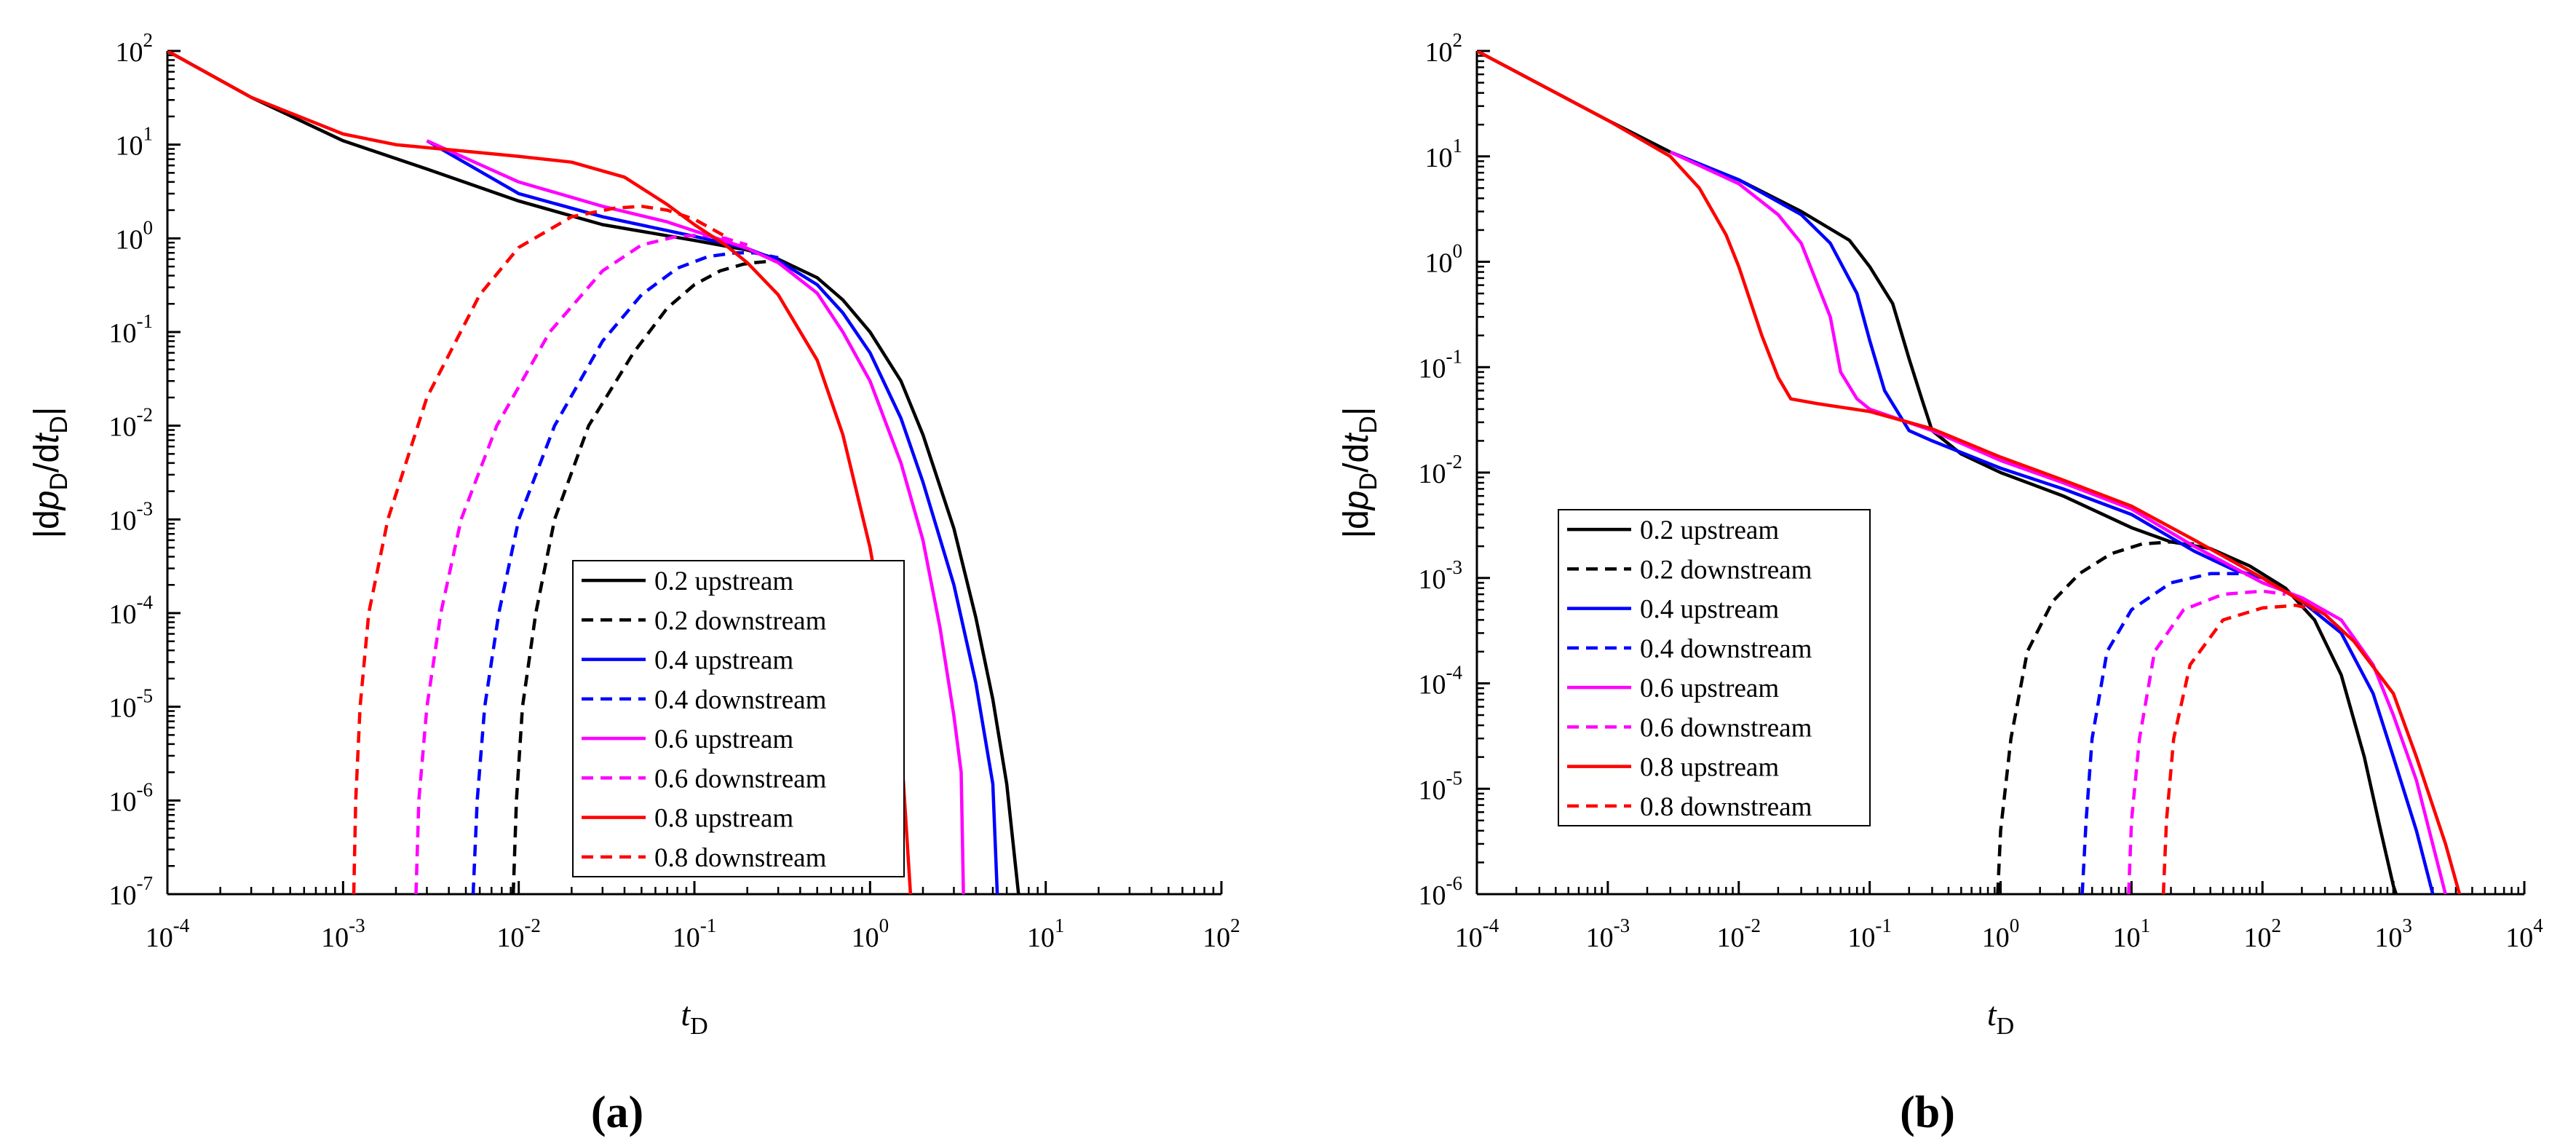  Describe the element at coordinates (1458, 40) in the screenshot. I see `y-tick-exponent: 2` at that location.